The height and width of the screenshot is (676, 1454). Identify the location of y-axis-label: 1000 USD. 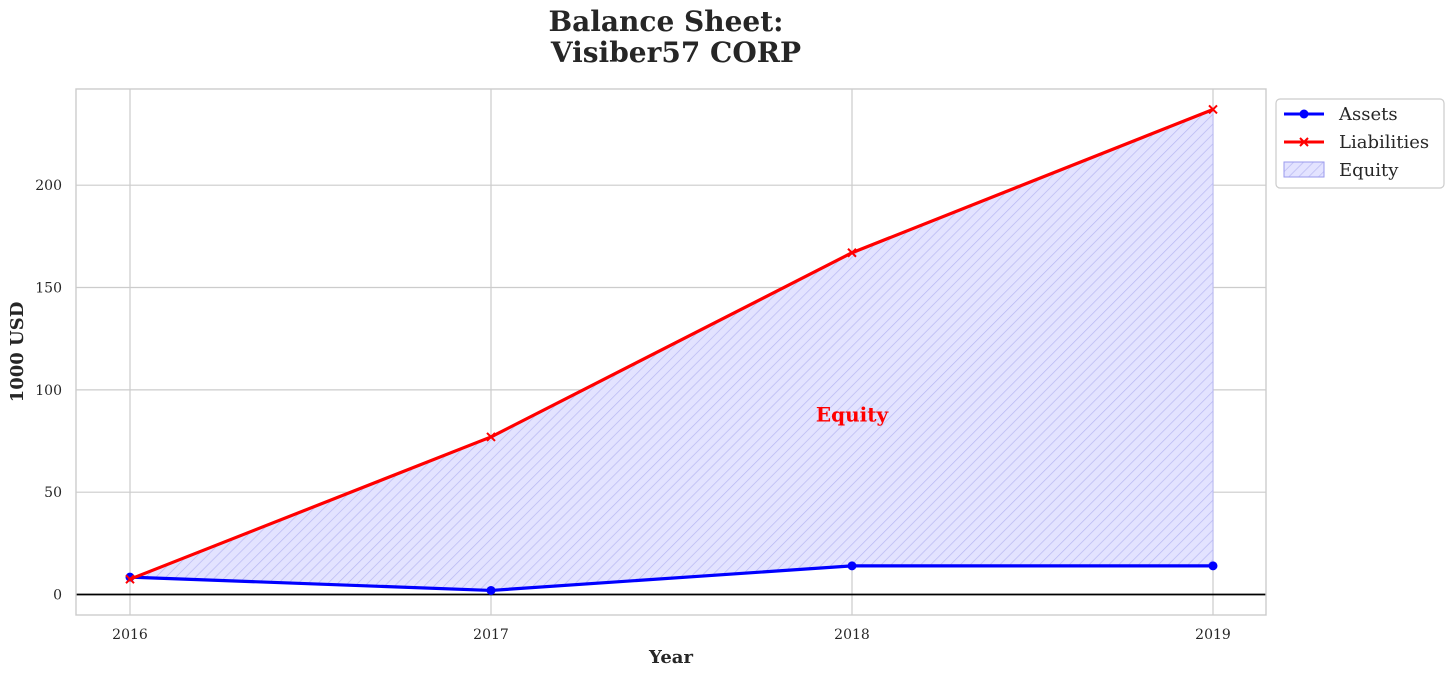
(17, 352).